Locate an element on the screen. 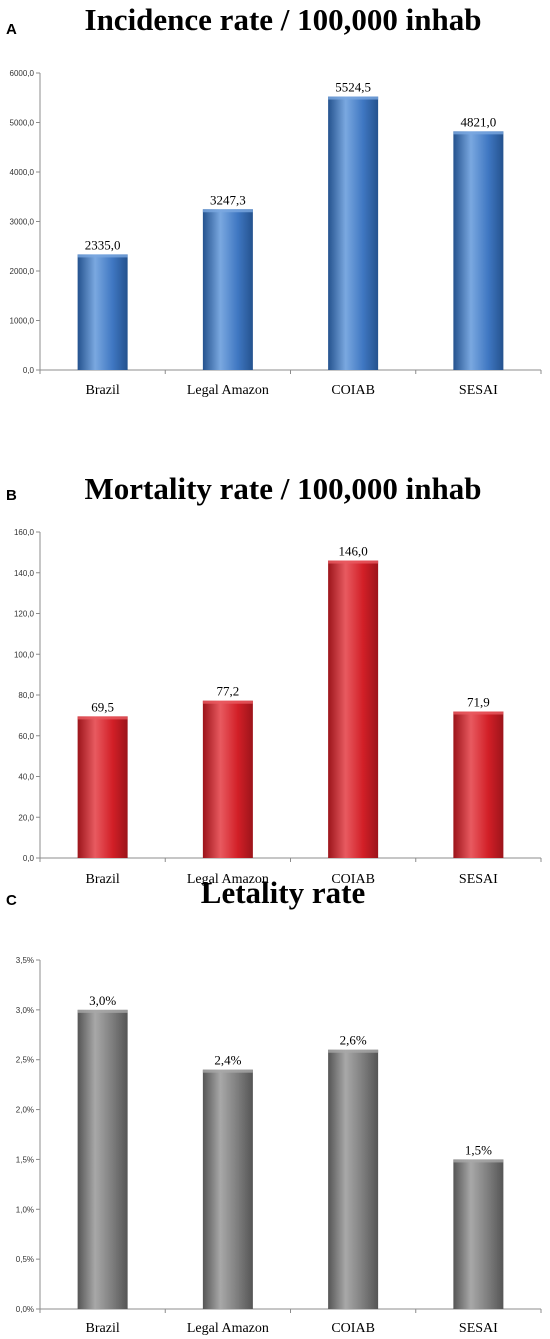 Image resolution: width=550 pixels, height=1339 pixels. y-tick-label: 6000,0 is located at coordinates (22, 73).